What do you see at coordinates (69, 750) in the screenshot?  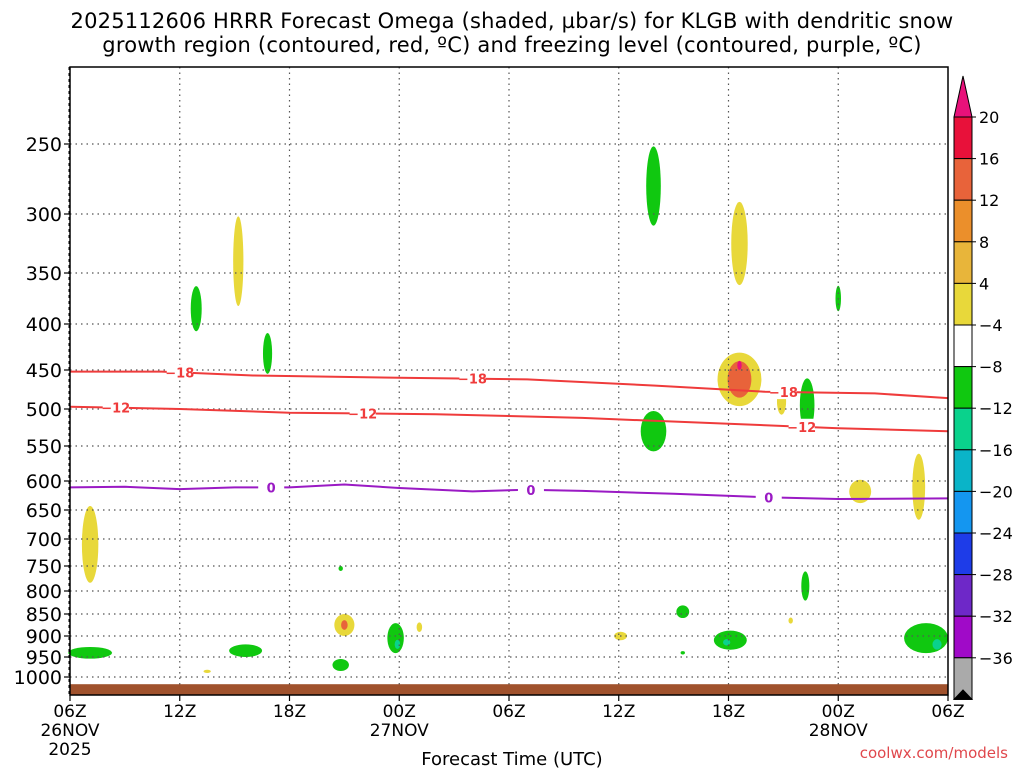 I see `x-tick-label: 2025` at bounding box center [69, 750].